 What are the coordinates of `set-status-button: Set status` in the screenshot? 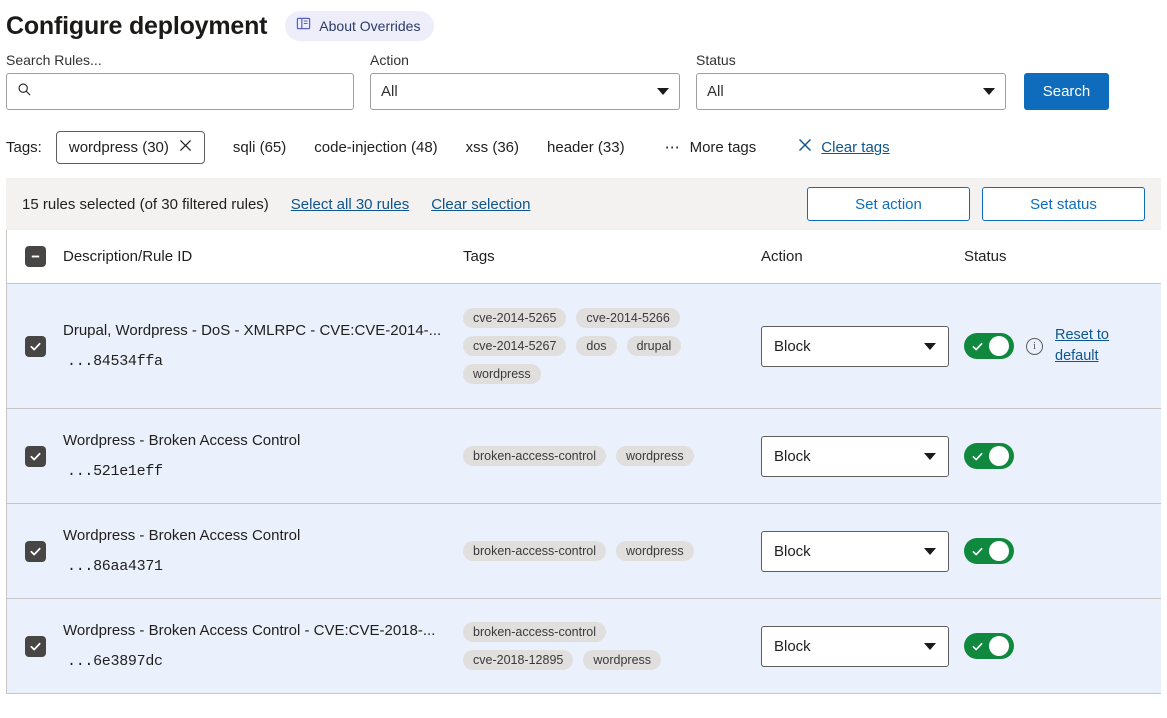 It's located at (1063, 204).